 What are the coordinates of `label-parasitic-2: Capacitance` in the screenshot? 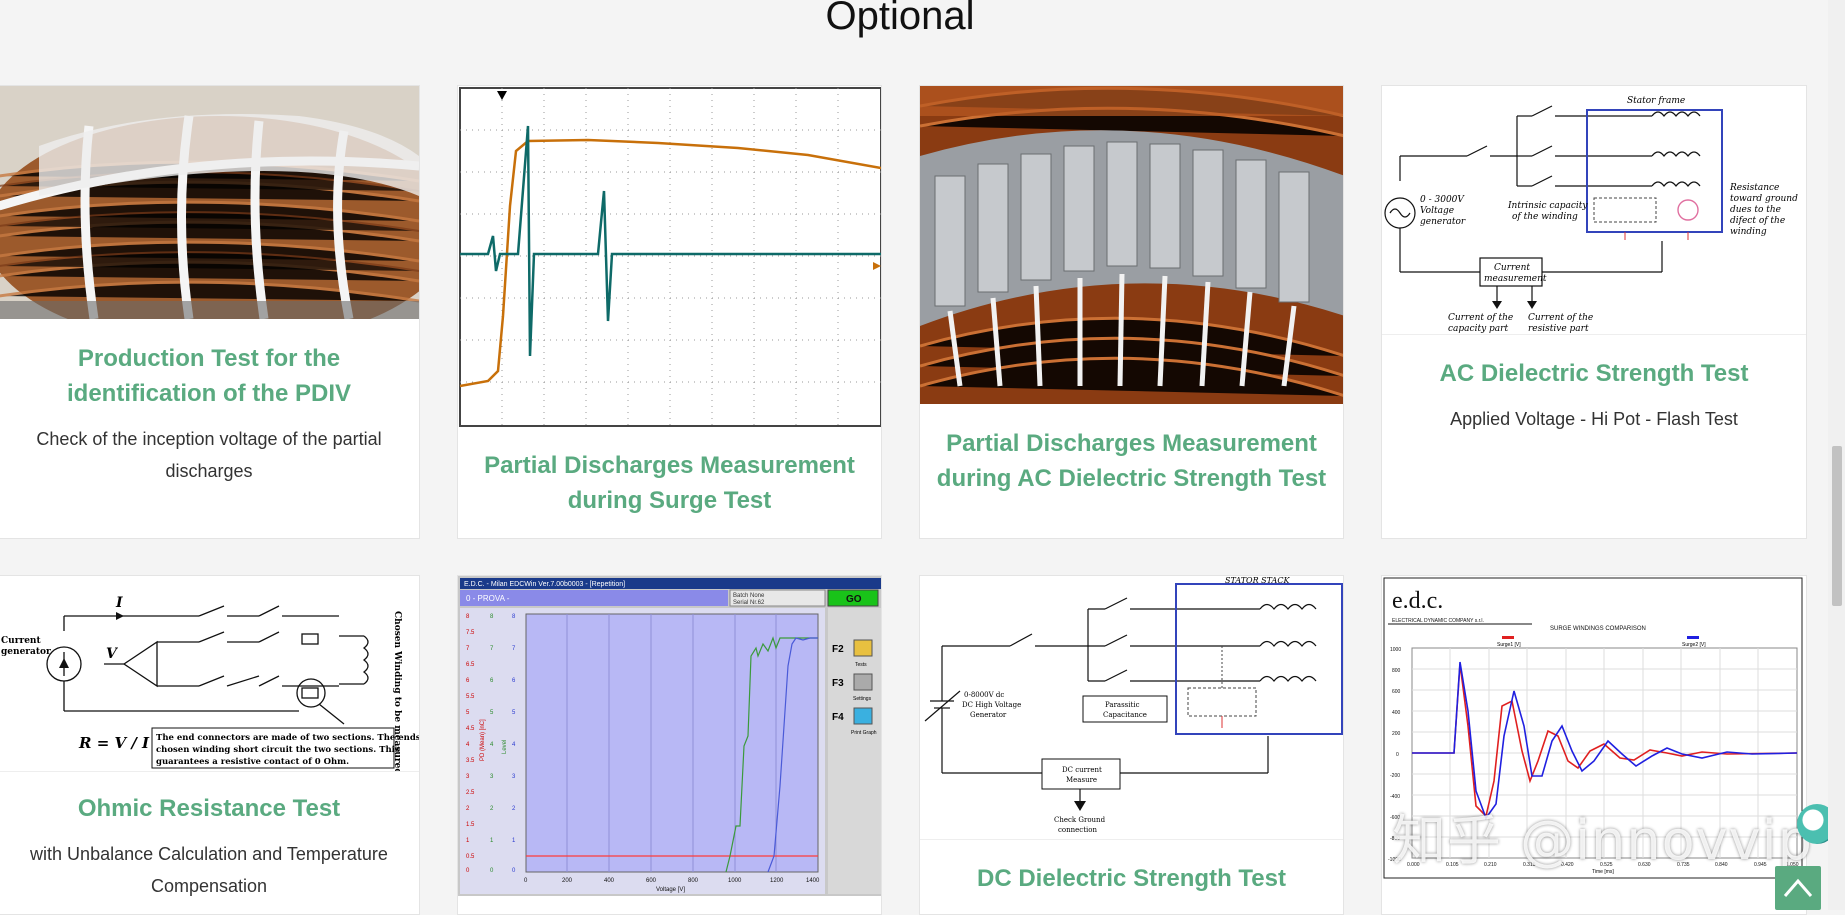 It's located at (1125, 715).